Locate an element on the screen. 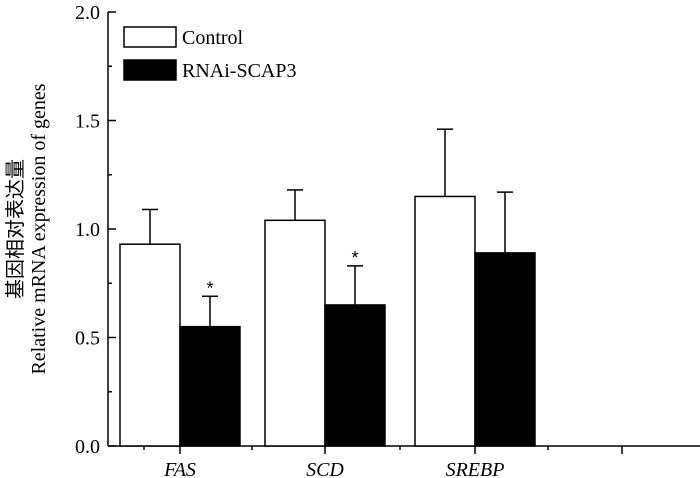 The width and height of the screenshot is (700, 478). y-tick-label: 1.0 is located at coordinates (87, 230).